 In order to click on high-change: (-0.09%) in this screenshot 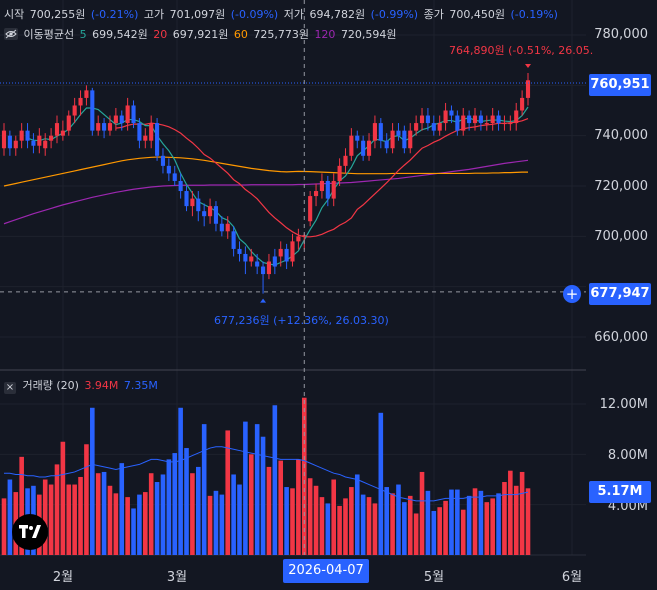, I will do `click(254, 14)`.